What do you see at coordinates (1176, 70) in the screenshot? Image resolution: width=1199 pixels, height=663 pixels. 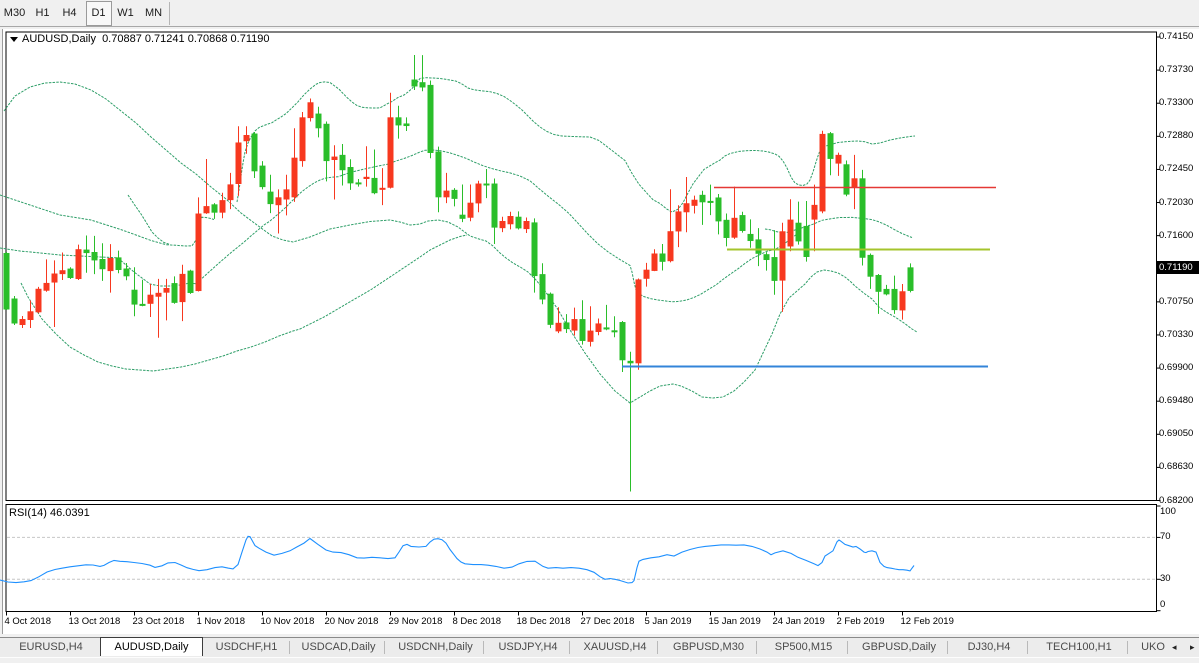 I see `price-axis-label: 0.73730` at bounding box center [1176, 70].